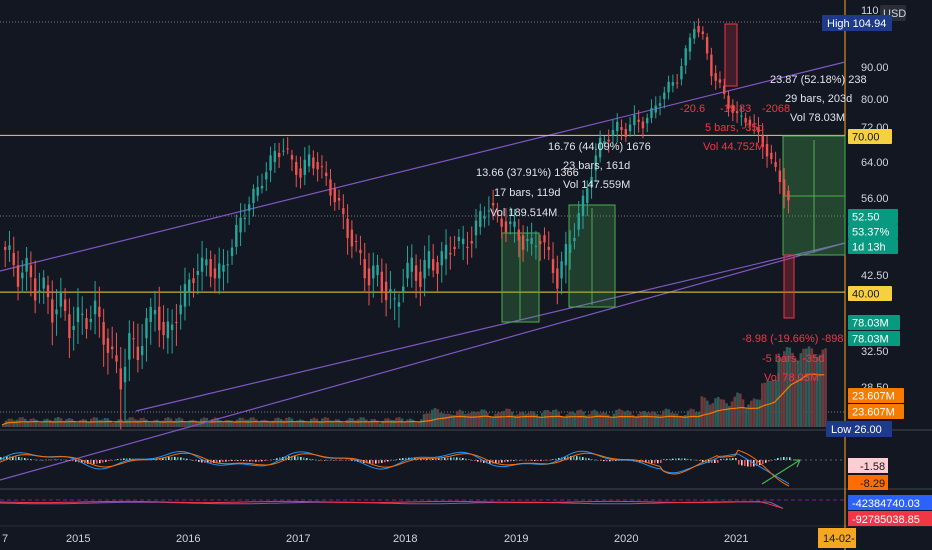 The width and height of the screenshot is (932, 550). What do you see at coordinates (429, 538) in the screenshot?
I see `time-axis: 7 2015 2016 2017 2018 2019 2020 2021 14-02-` at bounding box center [429, 538].